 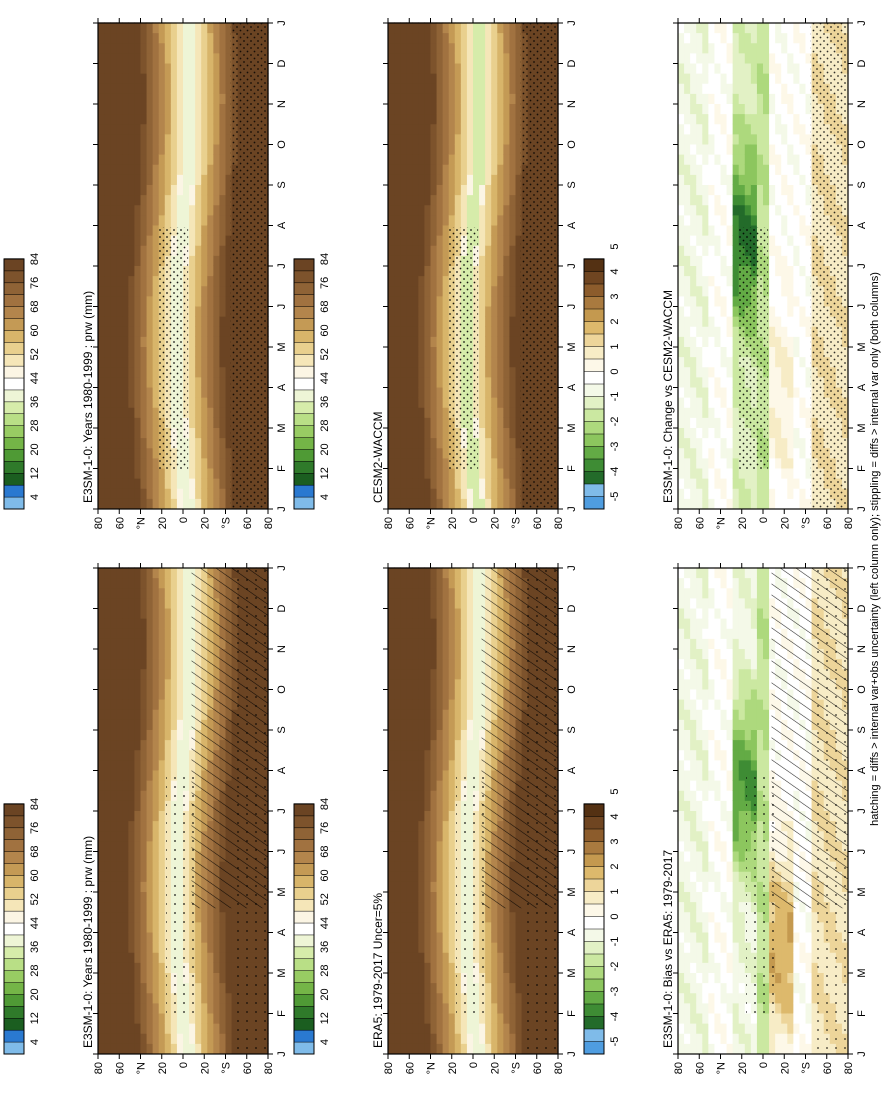 I want to click on month-tick-label: M, so click(x=282, y=972).